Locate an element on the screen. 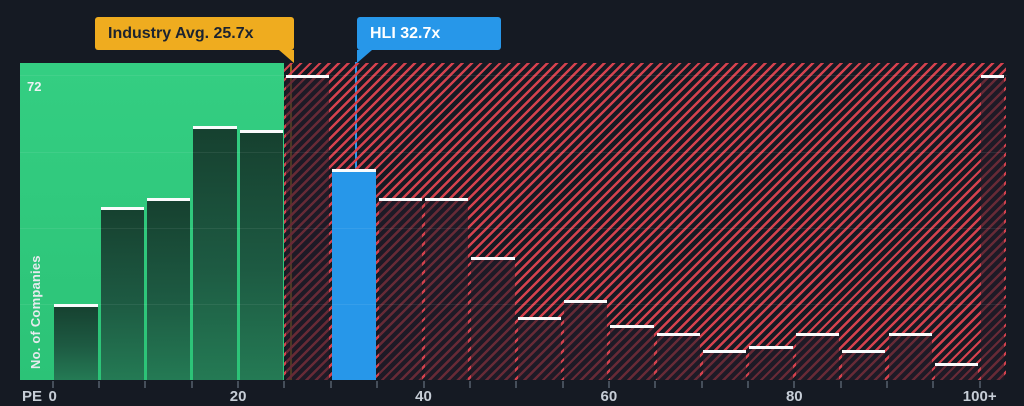  industry-avg-callout: Industry Avg. 25.7x is located at coordinates (194, 40).